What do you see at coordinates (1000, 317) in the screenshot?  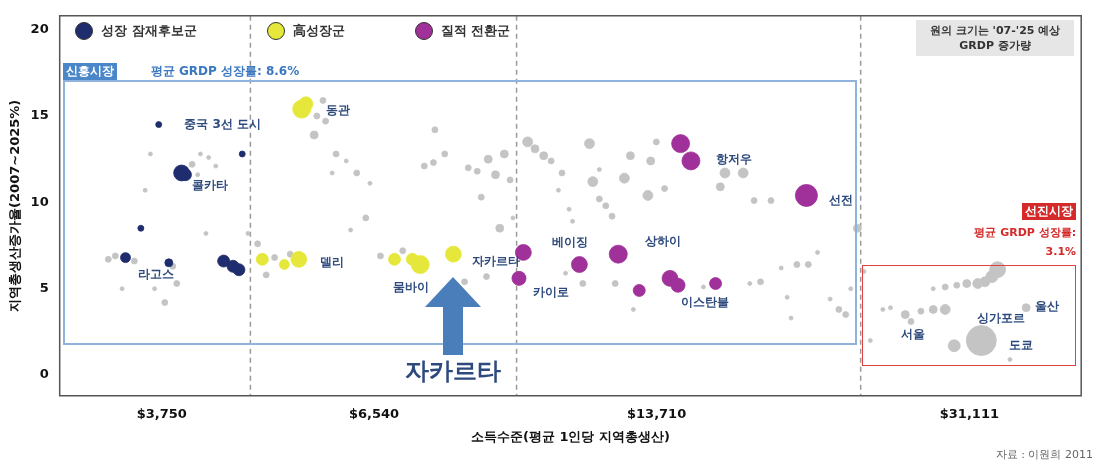 I see `annotation: 싱가포르` at bounding box center [1000, 317].